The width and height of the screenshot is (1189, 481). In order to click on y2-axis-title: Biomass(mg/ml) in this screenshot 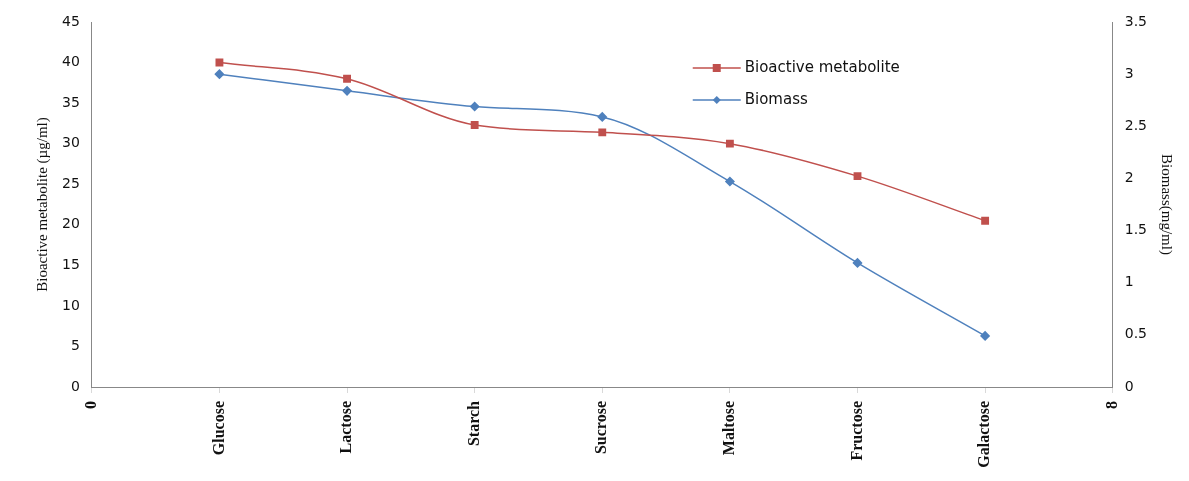, I will do `click(1167, 204)`.